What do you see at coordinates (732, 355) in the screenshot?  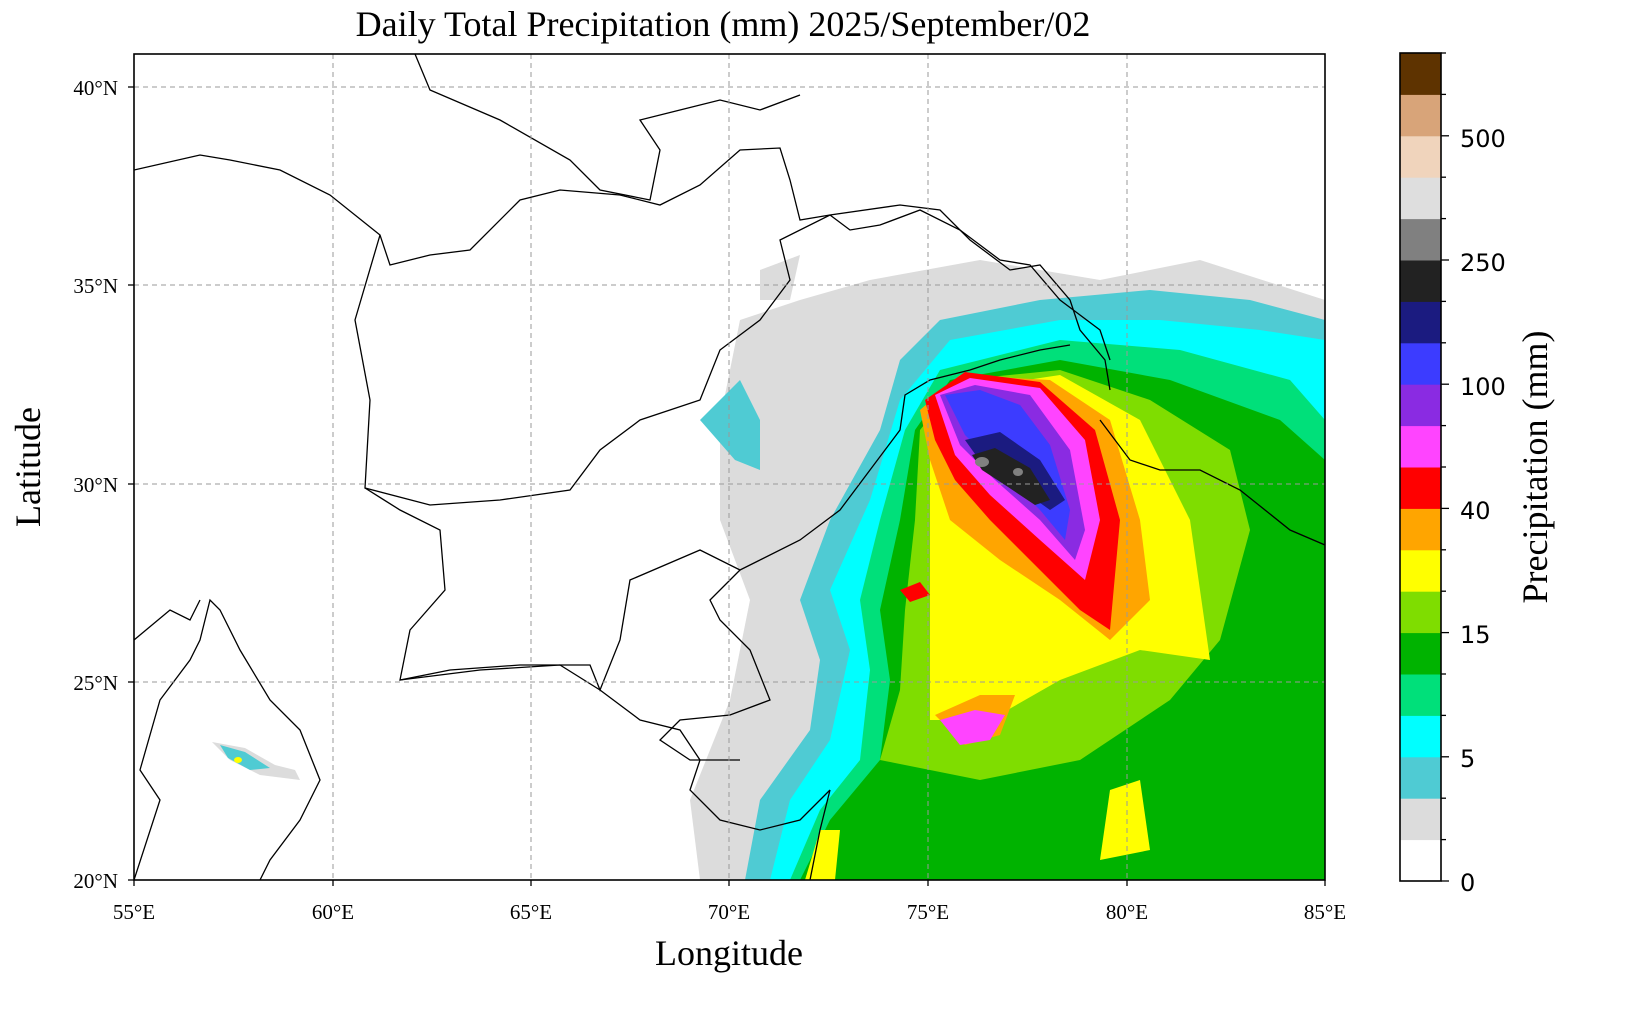 I see `border-afg-pak` at bounding box center [732, 355].